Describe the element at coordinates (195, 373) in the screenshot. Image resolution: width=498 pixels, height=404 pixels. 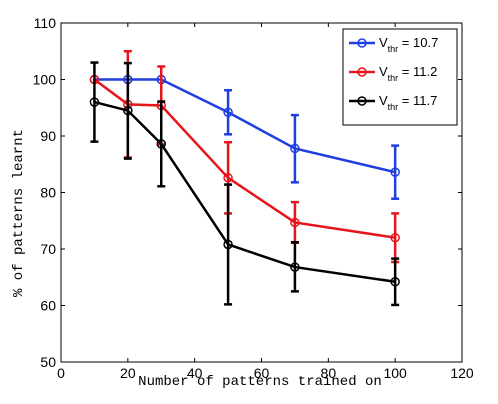
I see `x-tick-label: 40` at that location.